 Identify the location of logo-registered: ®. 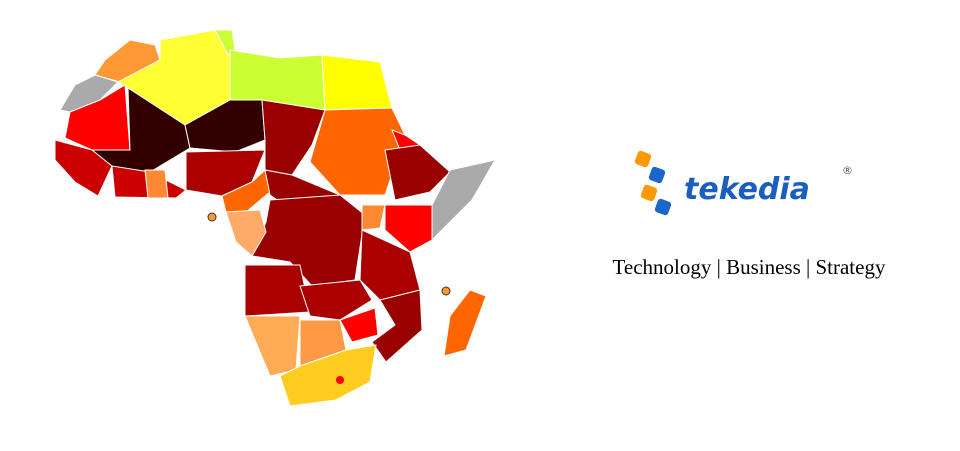
(847, 170).